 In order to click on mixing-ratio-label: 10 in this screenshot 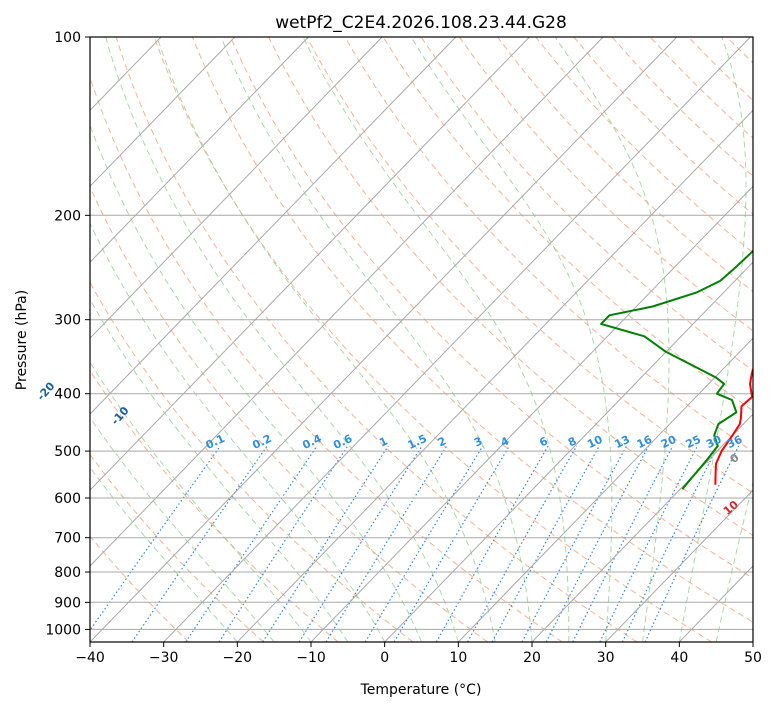, I will do `click(595, 442)`.